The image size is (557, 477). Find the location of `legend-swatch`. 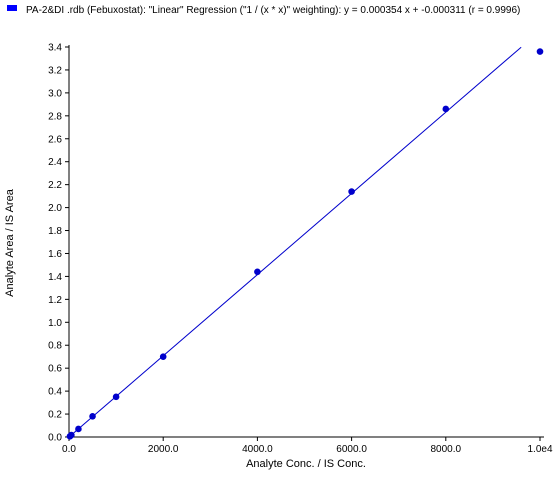

legend-swatch is located at coordinates (12, 8).